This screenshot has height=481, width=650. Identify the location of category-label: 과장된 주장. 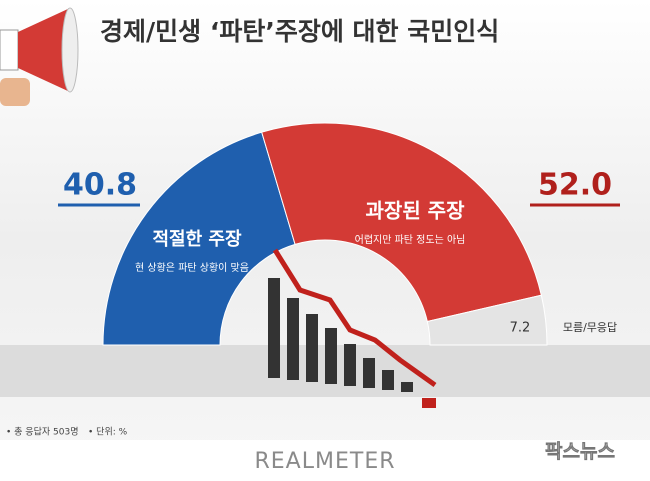
(416, 211).